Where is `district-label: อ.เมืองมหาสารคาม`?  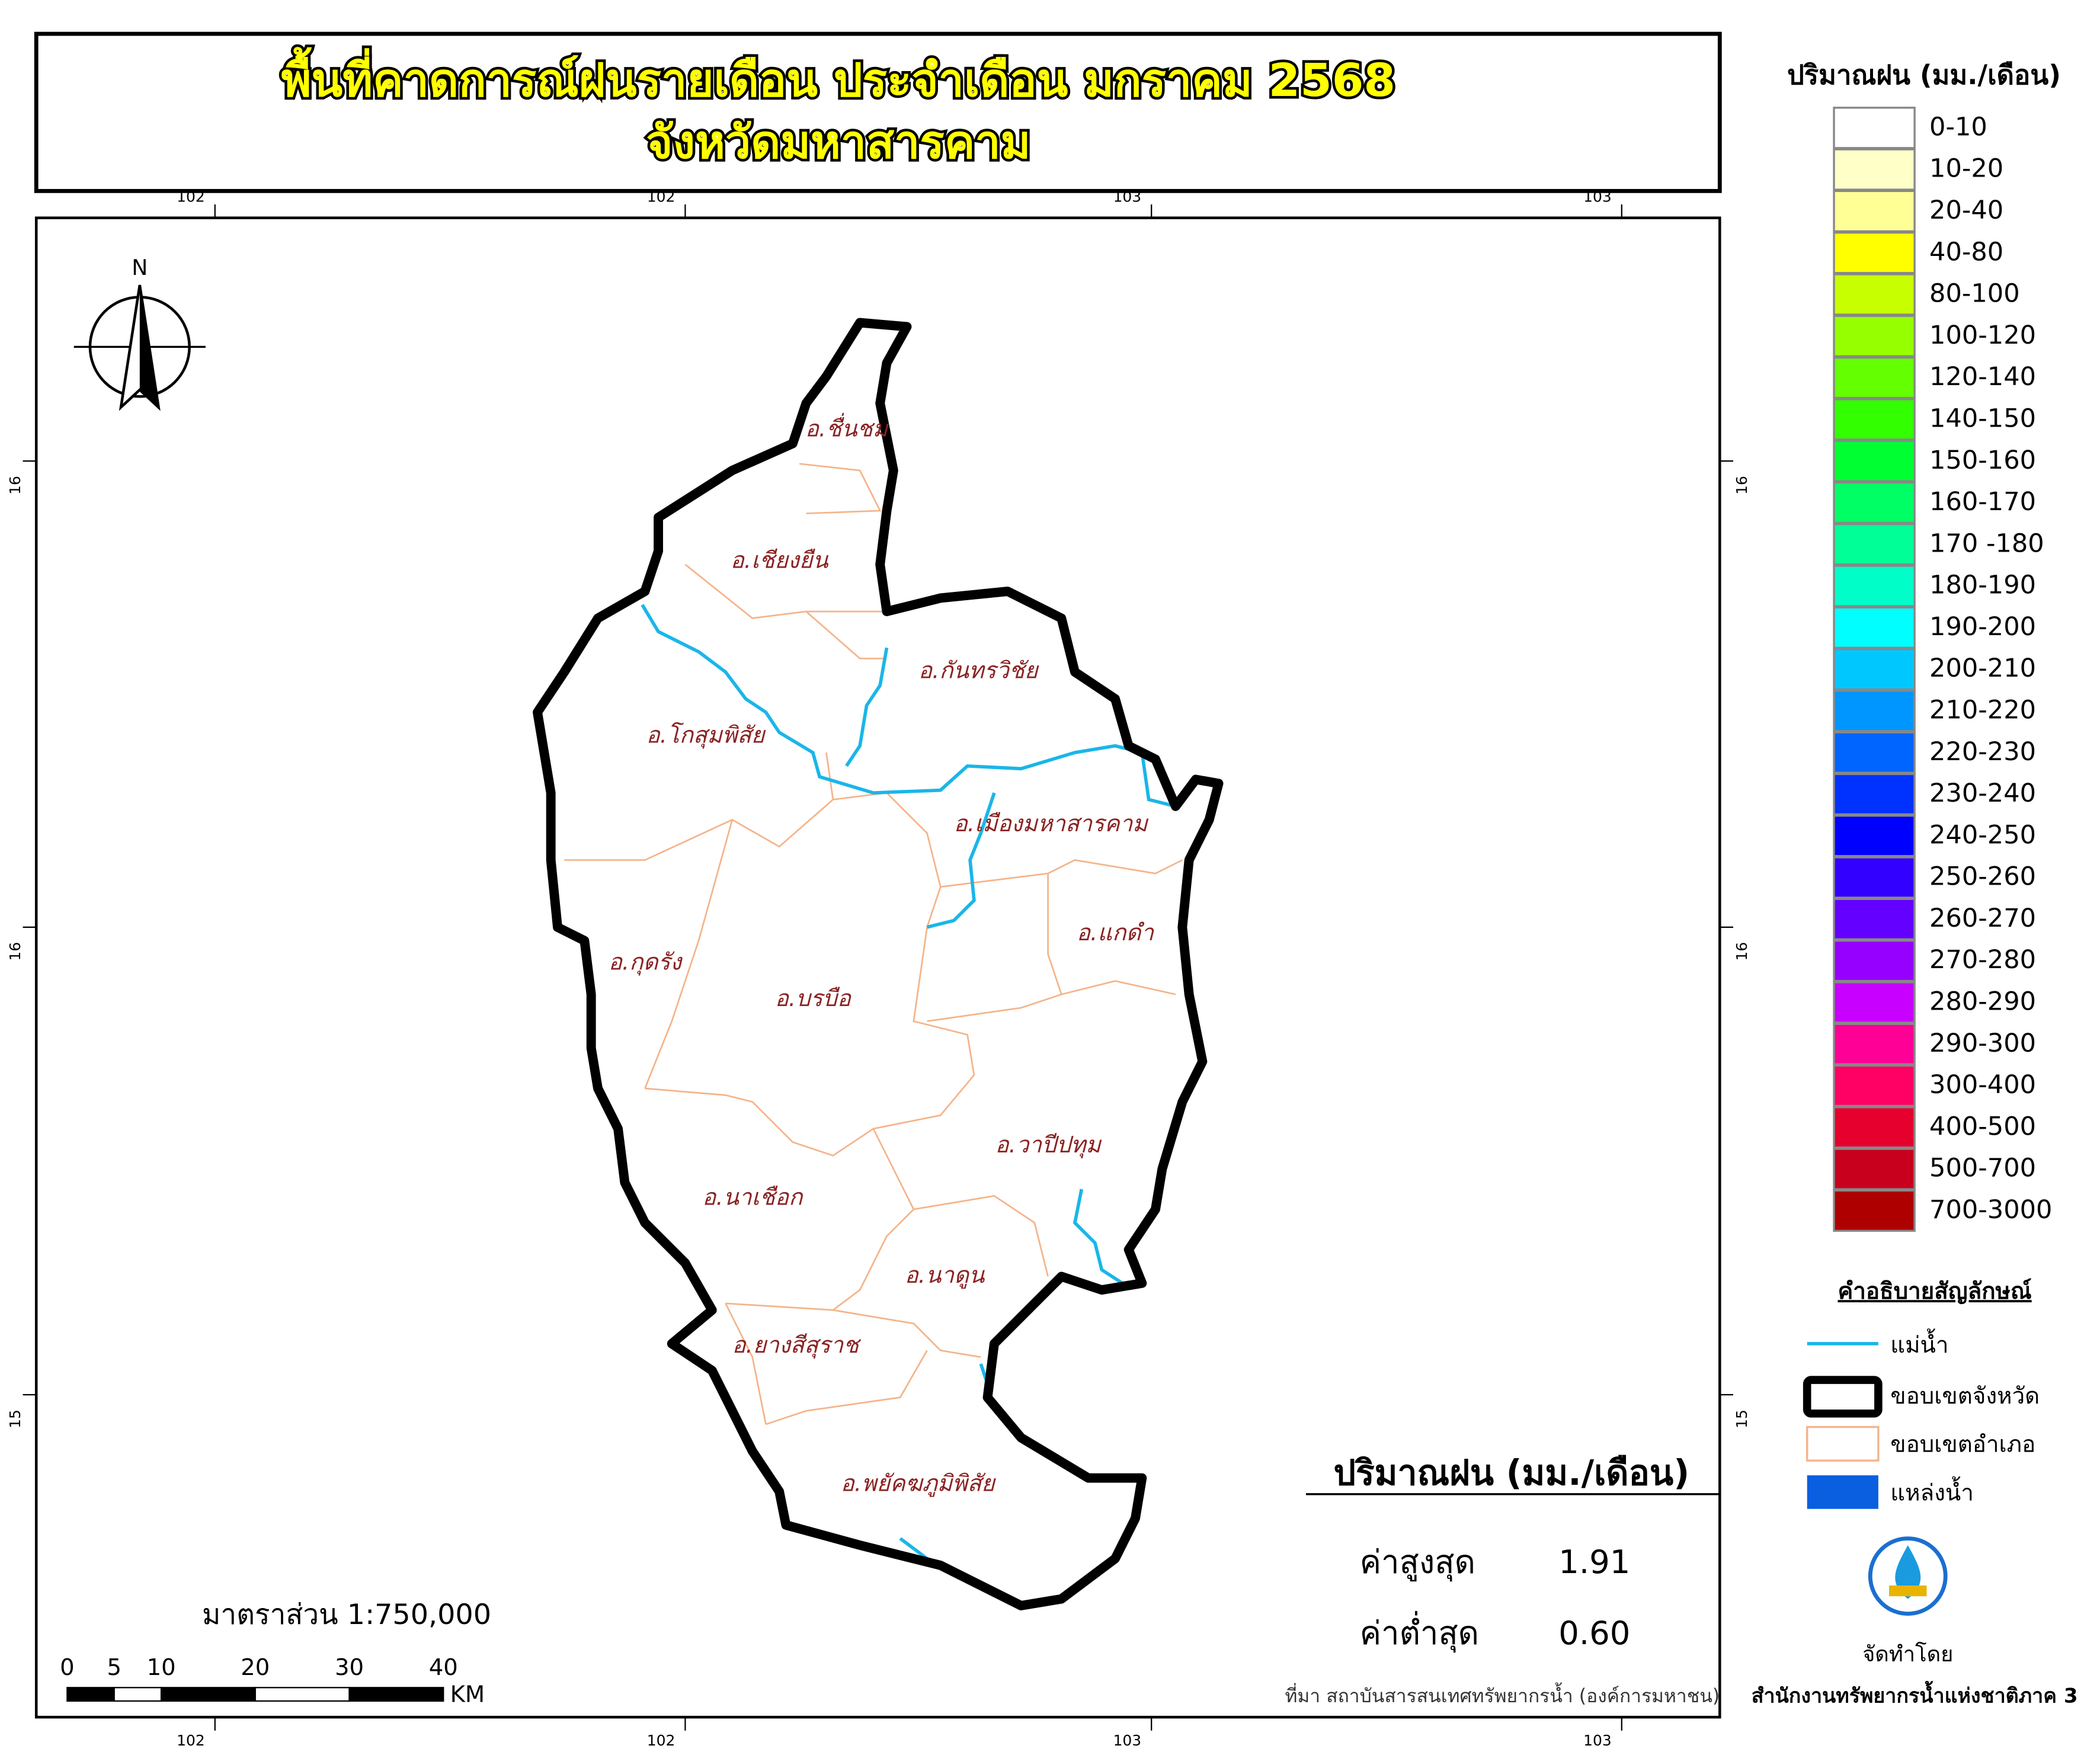 district-label: อ.เมืองมหาสารคาม is located at coordinates (1052, 824).